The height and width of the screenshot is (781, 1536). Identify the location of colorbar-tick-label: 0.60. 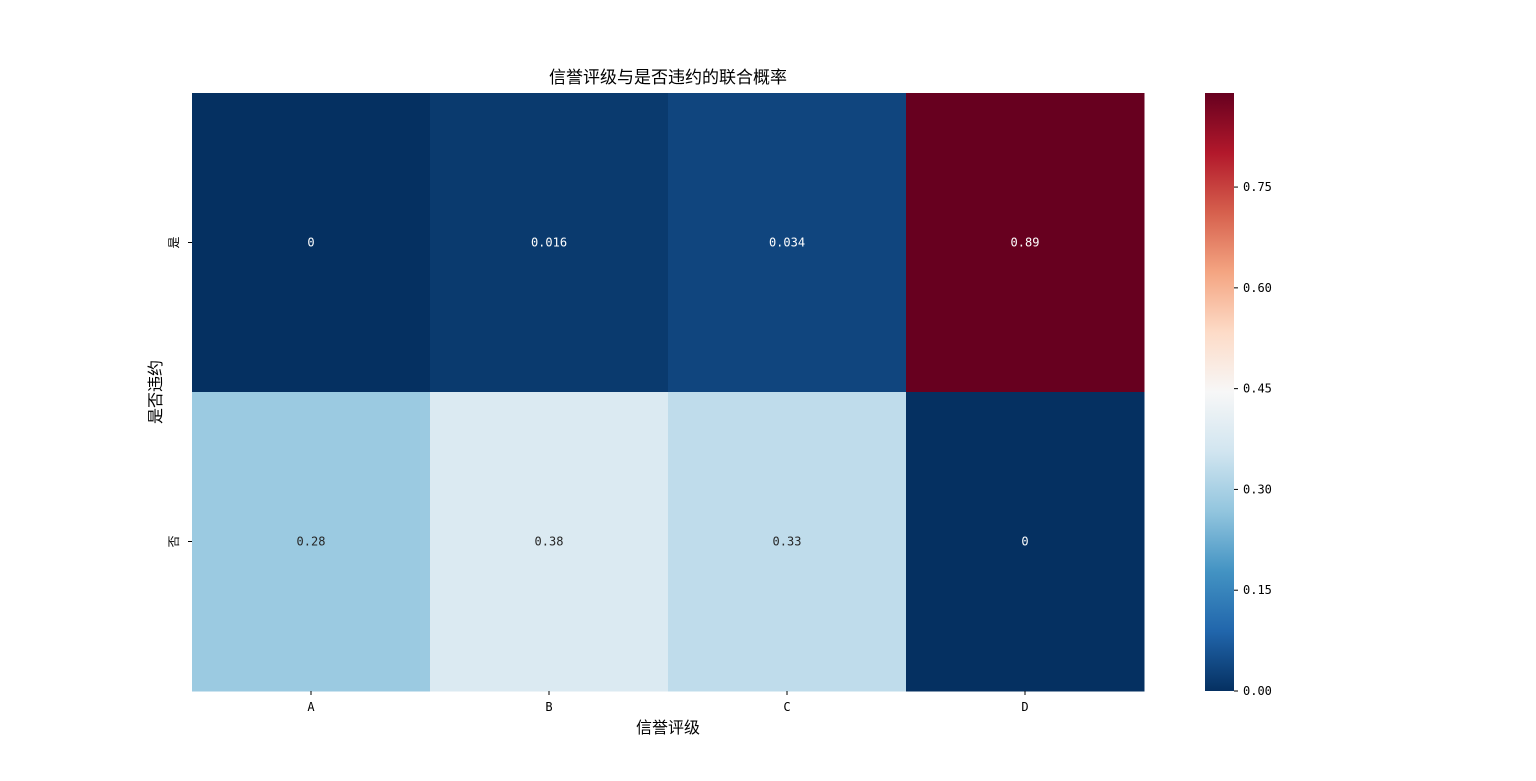
(1257, 288).